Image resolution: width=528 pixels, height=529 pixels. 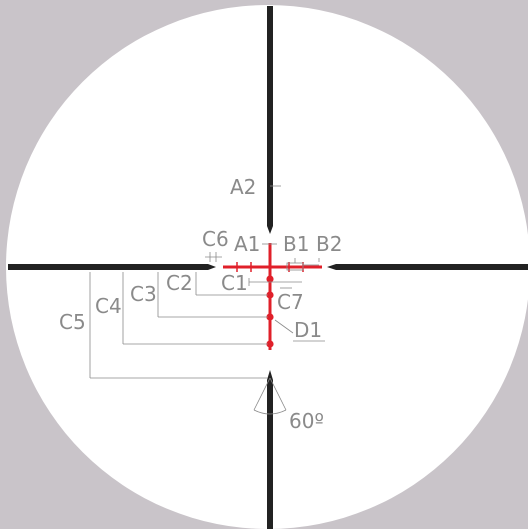 I want to click on top-post, so click(x=270, y=116).